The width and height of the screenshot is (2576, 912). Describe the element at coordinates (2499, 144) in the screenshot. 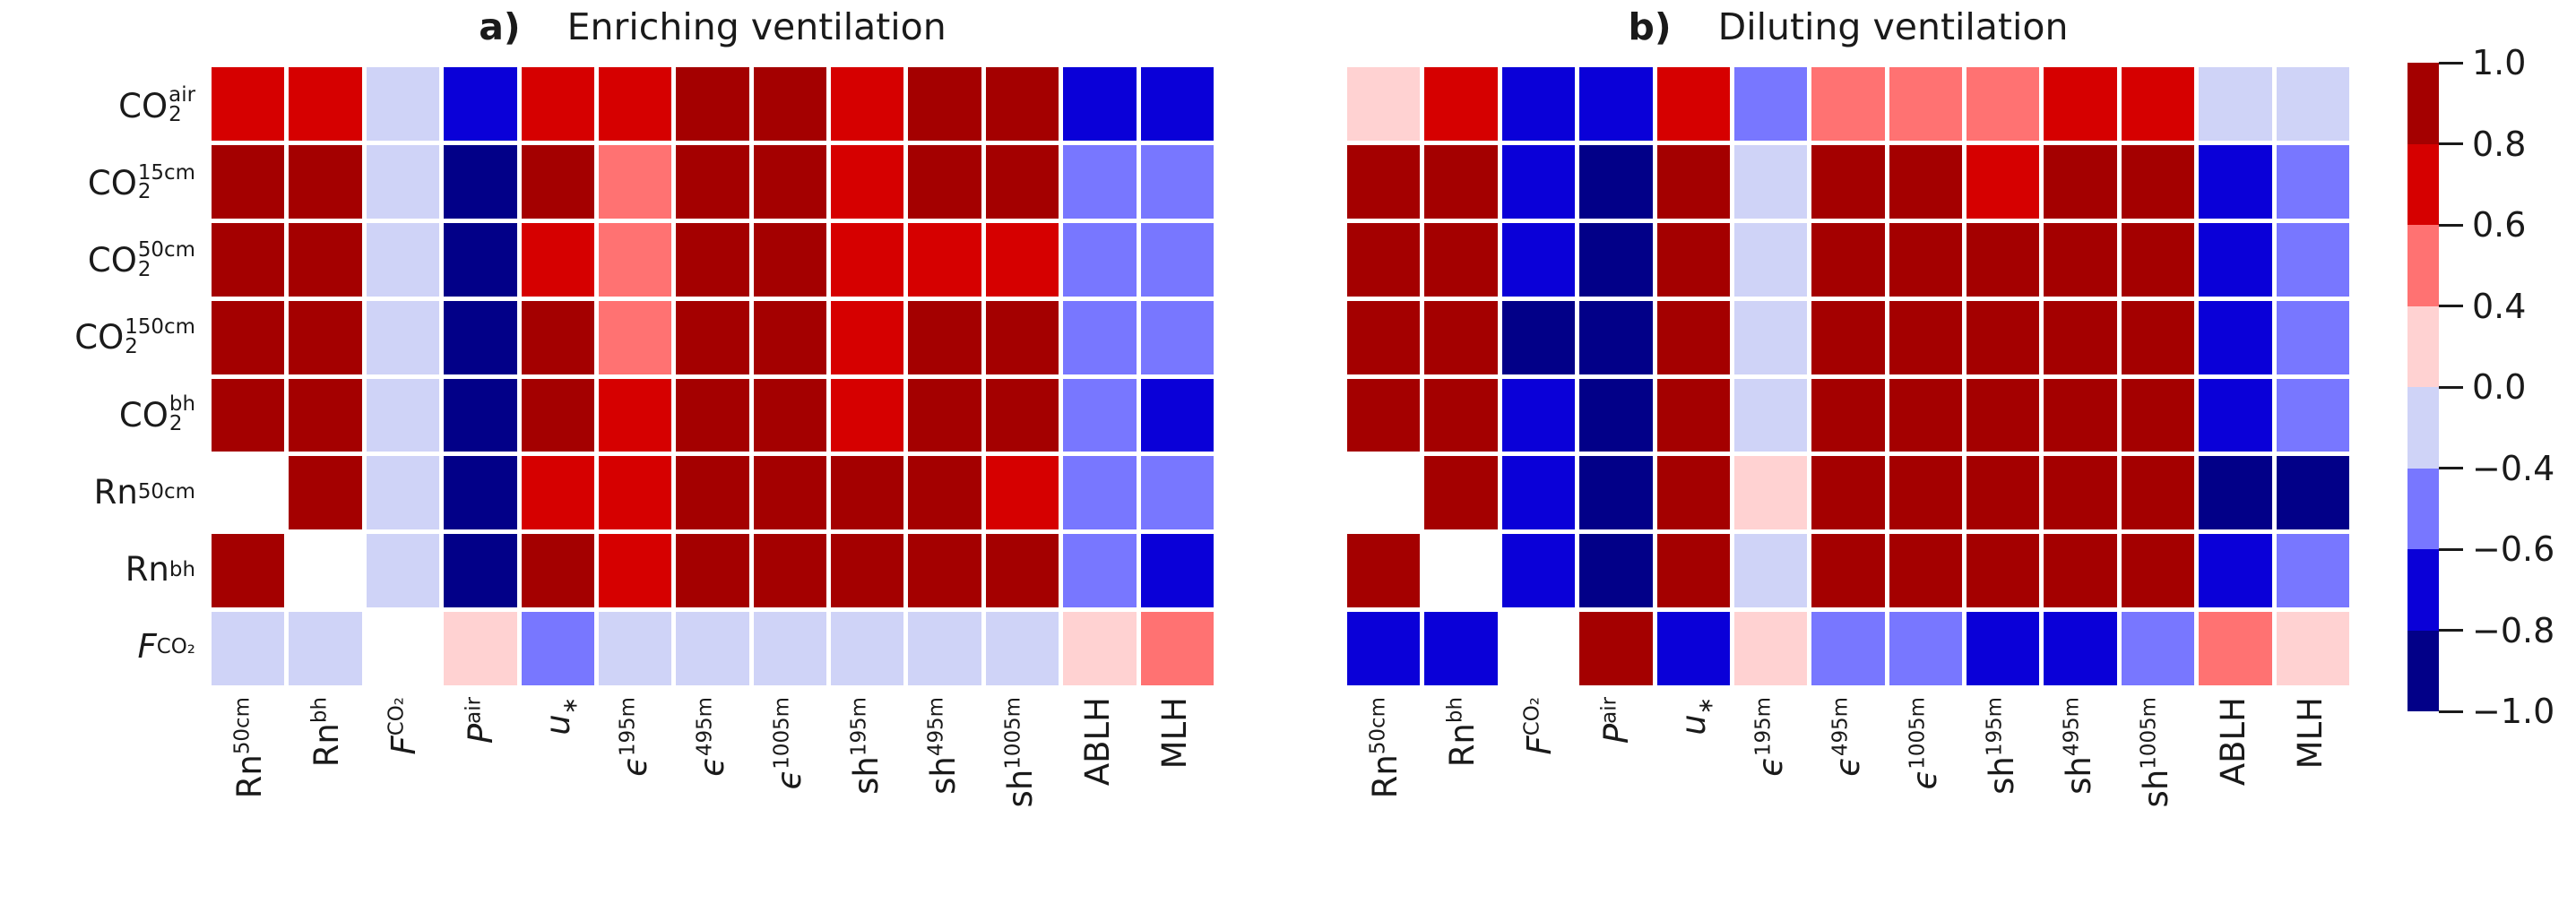

I see `colorbar-tick-label-0.8: 0.8` at that location.